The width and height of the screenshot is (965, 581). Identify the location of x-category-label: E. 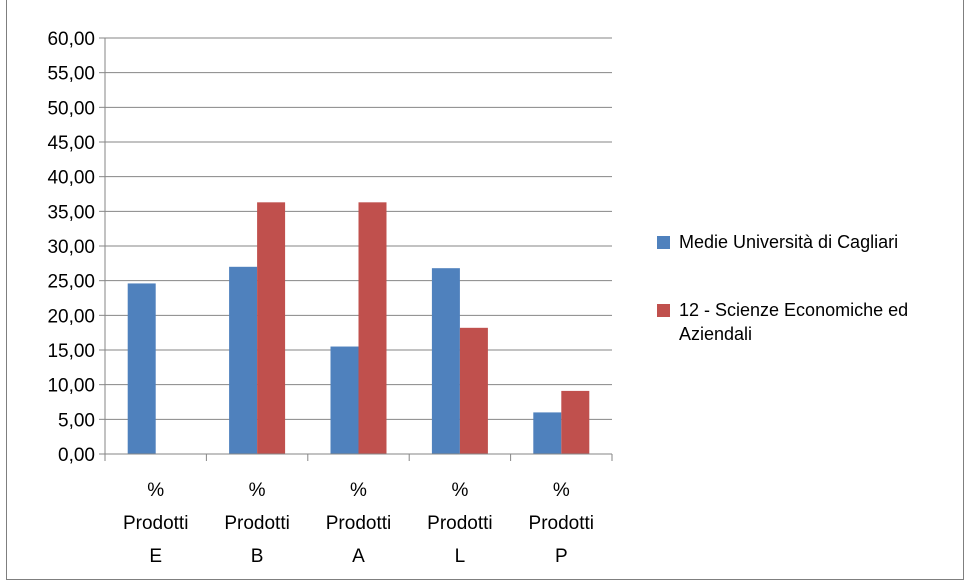
(155, 556).